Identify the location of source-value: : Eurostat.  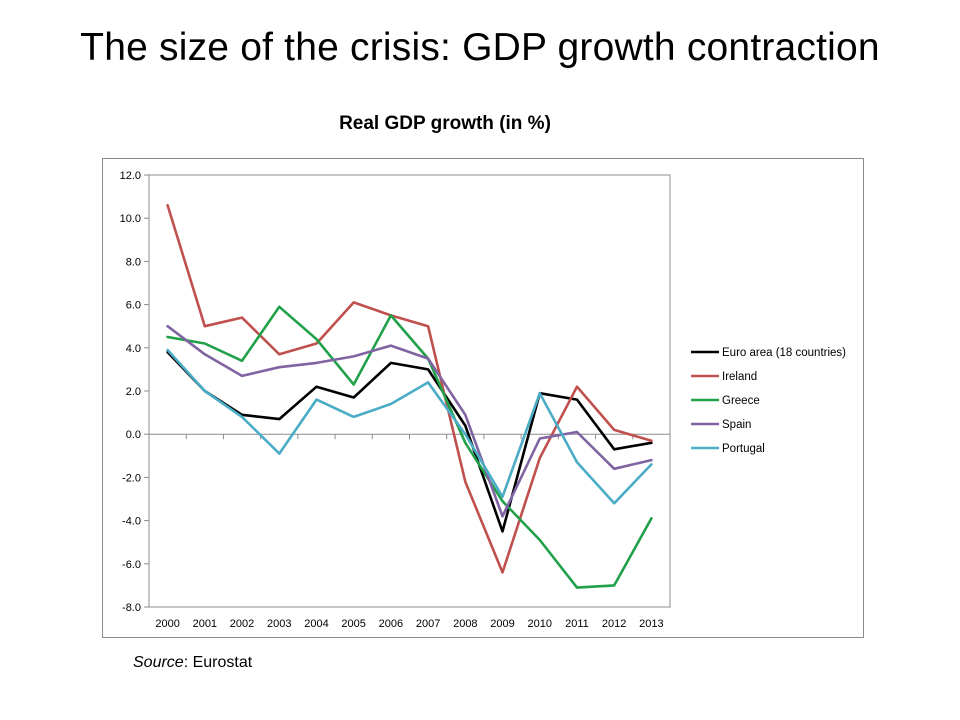
(218, 662).